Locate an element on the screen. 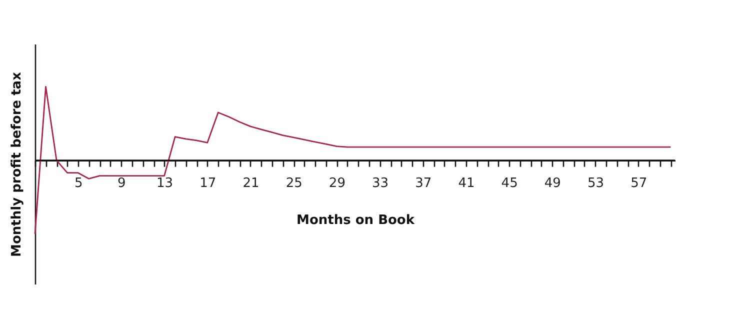 The height and width of the screenshot is (327, 740). y-axis-title: Monthly profit before tax is located at coordinates (17, 164).